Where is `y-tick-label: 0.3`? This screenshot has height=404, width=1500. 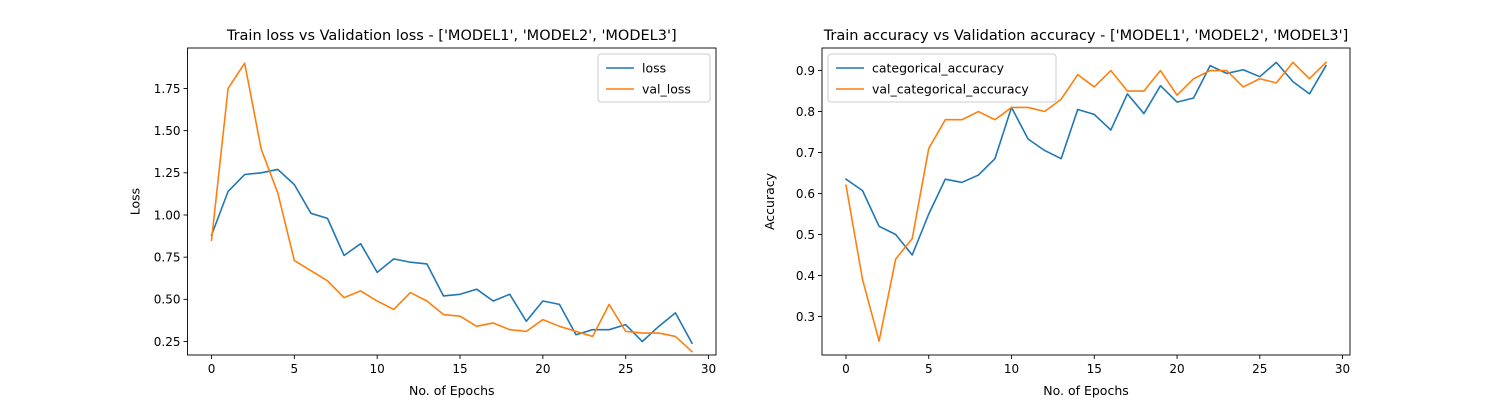
y-tick-label: 0.3 is located at coordinates (805, 317).